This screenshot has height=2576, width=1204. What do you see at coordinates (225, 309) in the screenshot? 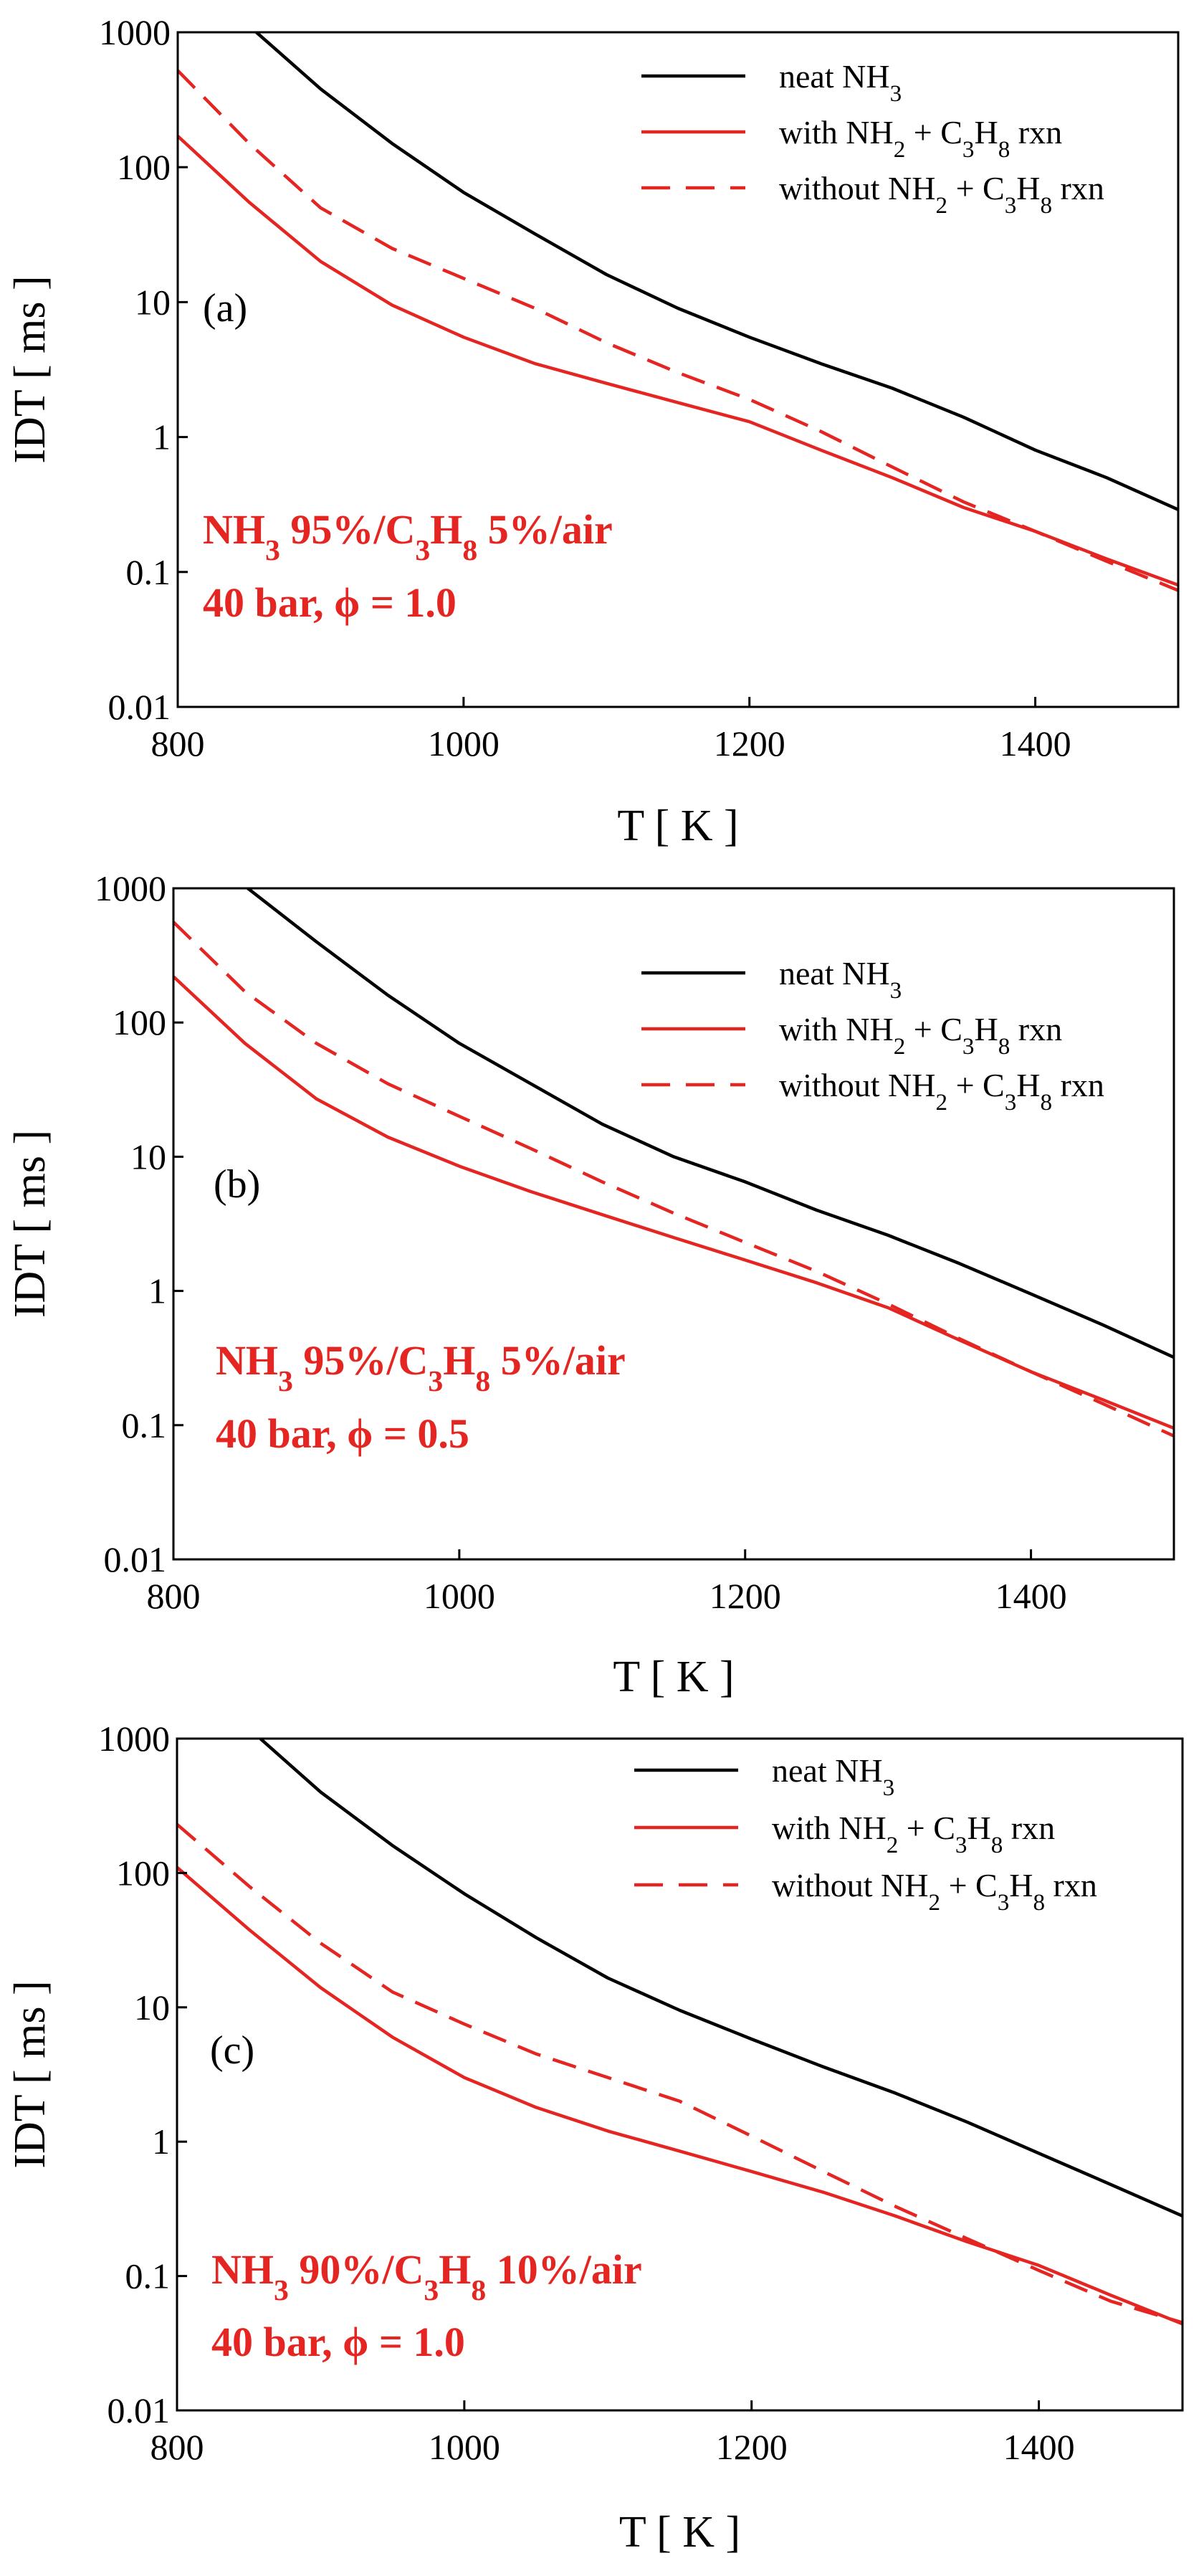
I see `panel-label: (a)` at bounding box center [225, 309].